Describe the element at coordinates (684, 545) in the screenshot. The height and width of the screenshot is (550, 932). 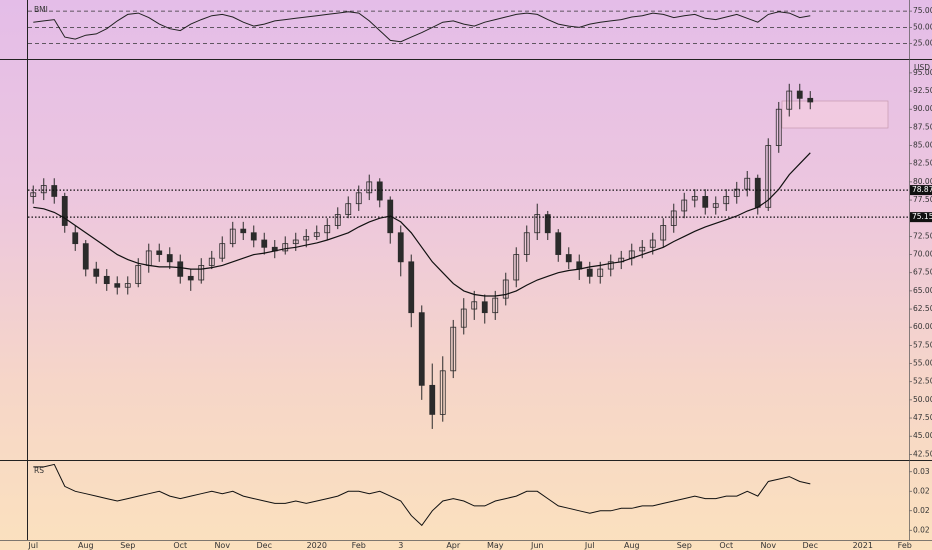
I see `x-tick-label: Sep` at that location.